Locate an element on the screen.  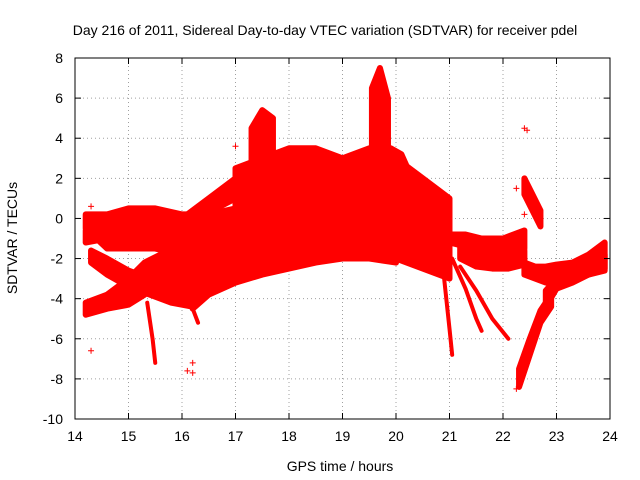
x-tick-label: 19 is located at coordinates (343, 436).